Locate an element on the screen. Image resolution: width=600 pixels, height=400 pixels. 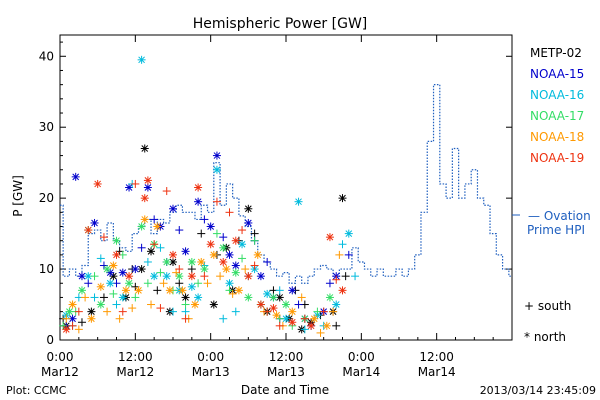
footer-right: 2013/03/14 23:45:09 is located at coordinates (538, 390).